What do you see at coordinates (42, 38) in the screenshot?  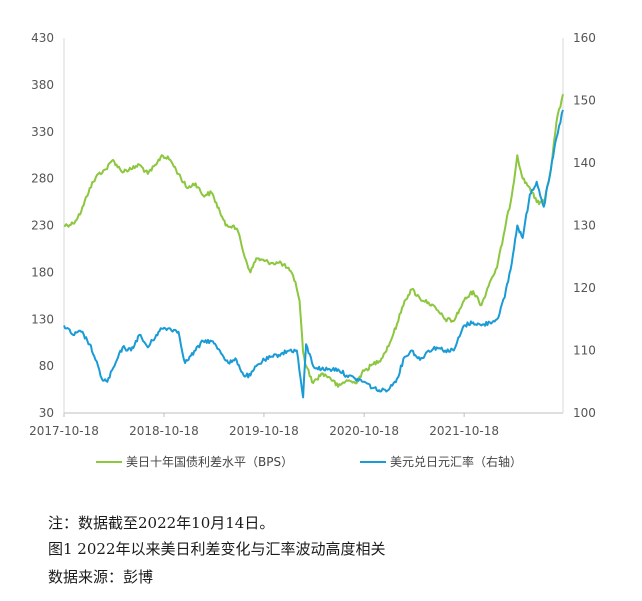 I see `y-left-tick-label: 430` at bounding box center [42, 38].